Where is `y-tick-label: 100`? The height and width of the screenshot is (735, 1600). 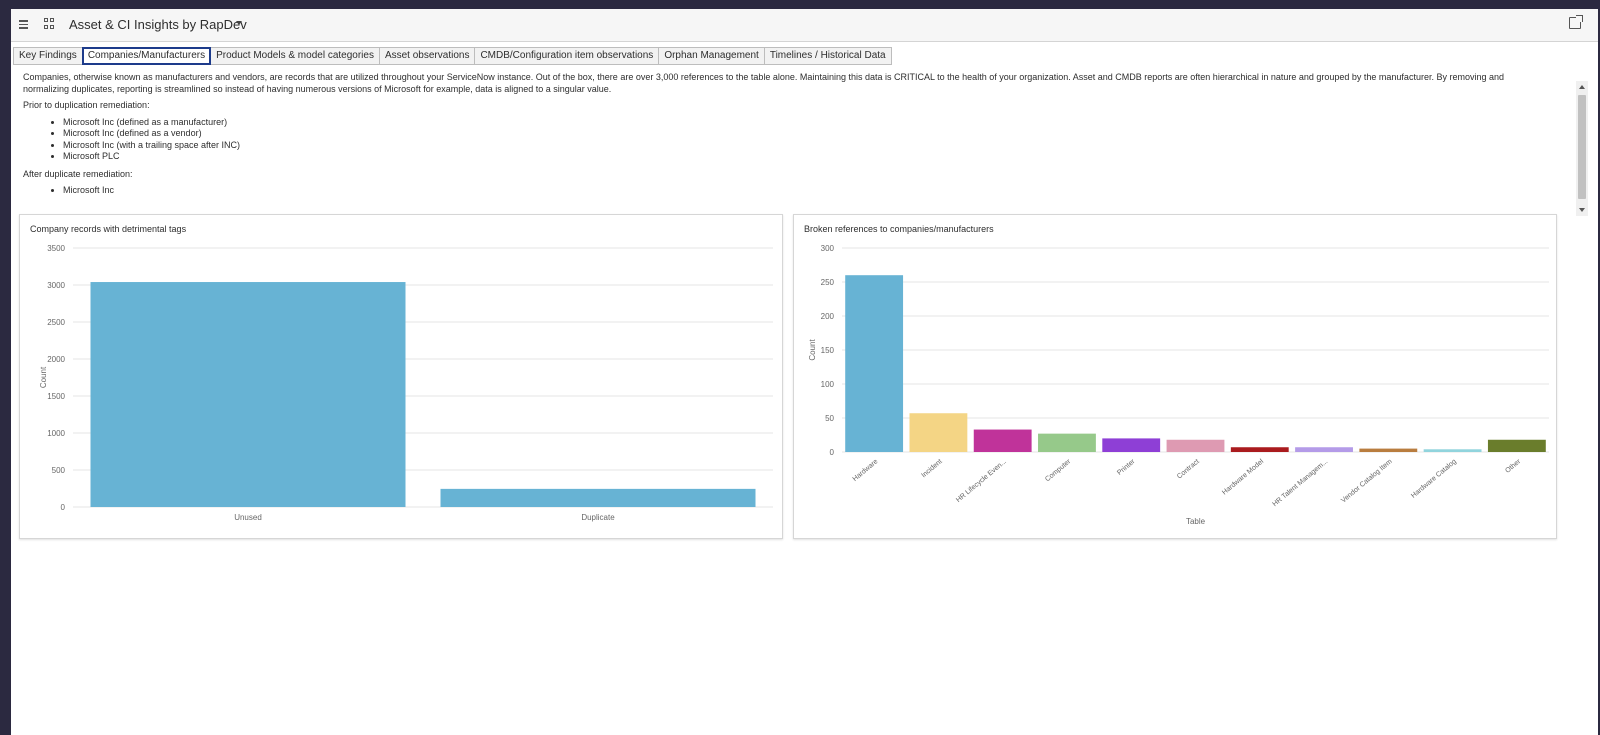 y-tick-label: 100 is located at coordinates (828, 384).